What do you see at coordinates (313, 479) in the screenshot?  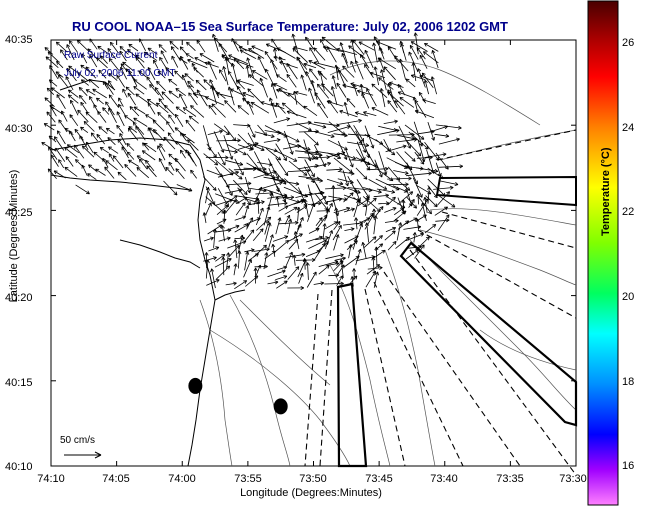 I see `x-tick-label: 73:50` at bounding box center [313, 479].